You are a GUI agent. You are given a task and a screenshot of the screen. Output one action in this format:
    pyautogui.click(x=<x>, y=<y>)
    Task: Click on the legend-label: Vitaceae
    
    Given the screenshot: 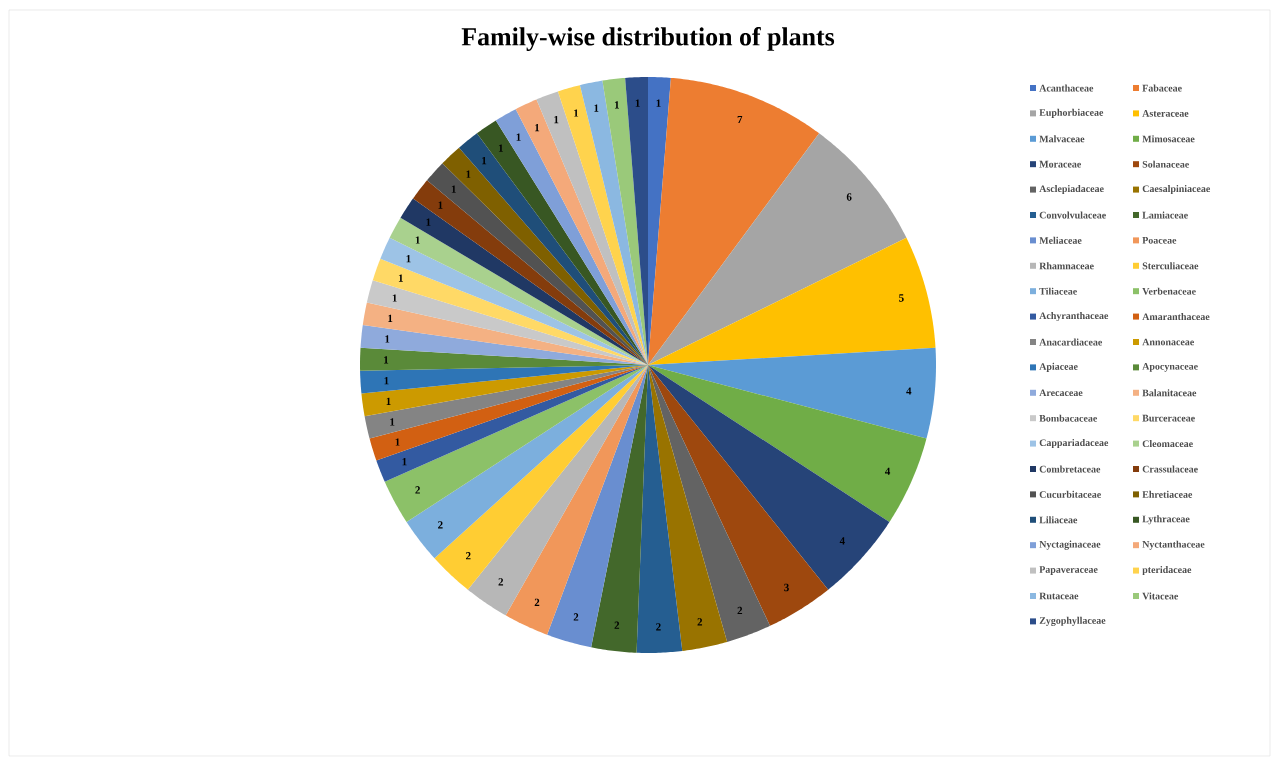 What is the action you would take?
    pyautogui.click(x=1160, y=596)
    